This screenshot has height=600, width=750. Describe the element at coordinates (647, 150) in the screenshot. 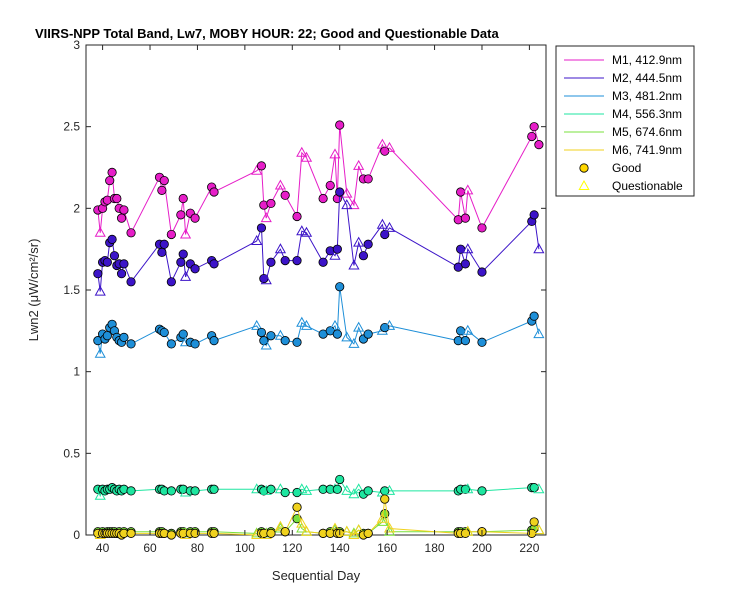

I see `legend-label: M6, 741.9nm` at that location.